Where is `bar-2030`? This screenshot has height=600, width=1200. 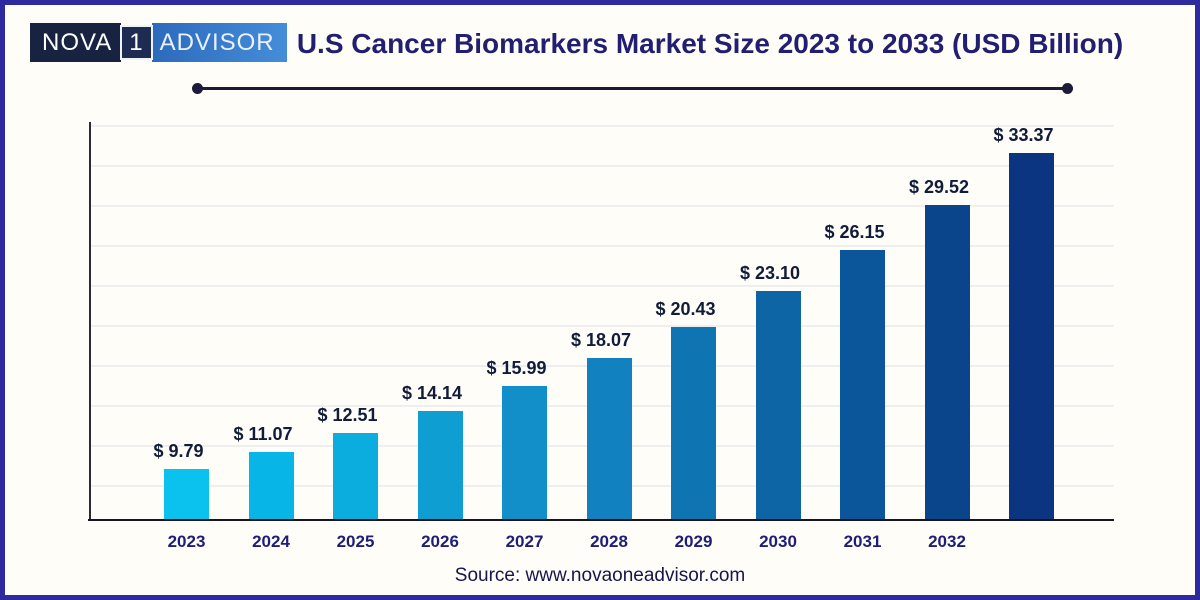
bar-2030 is located at coordinates (778, 405).